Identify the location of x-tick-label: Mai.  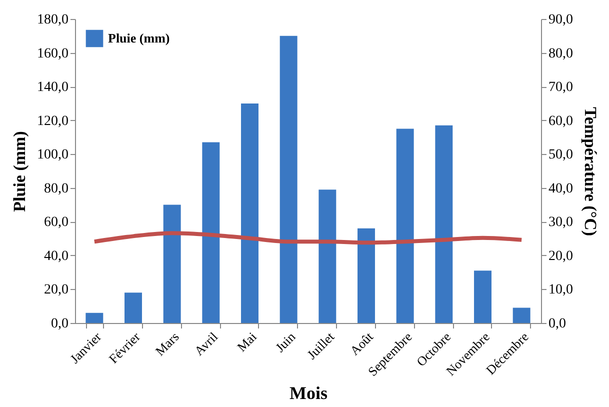
(247, 341).